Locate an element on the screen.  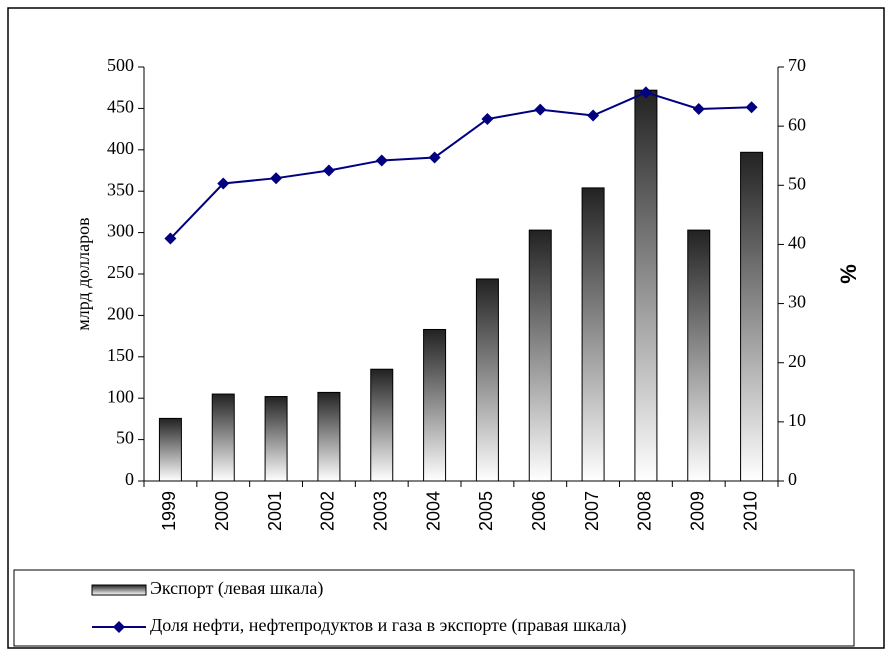
y-tick-label: 300 is located at coordinates (120, 231).